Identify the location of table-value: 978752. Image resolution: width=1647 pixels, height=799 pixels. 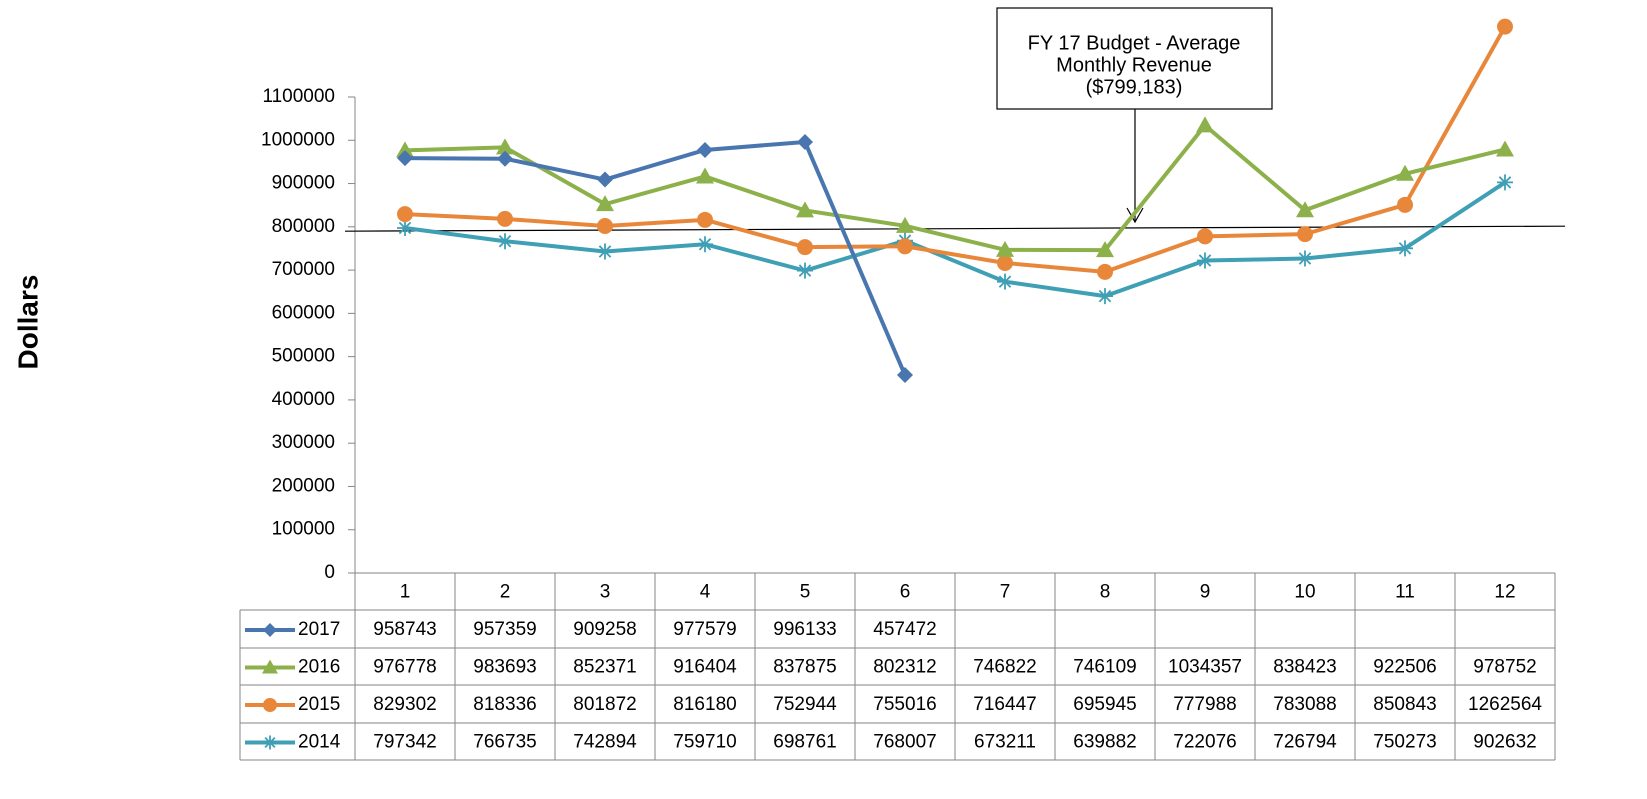
(1504, 667).